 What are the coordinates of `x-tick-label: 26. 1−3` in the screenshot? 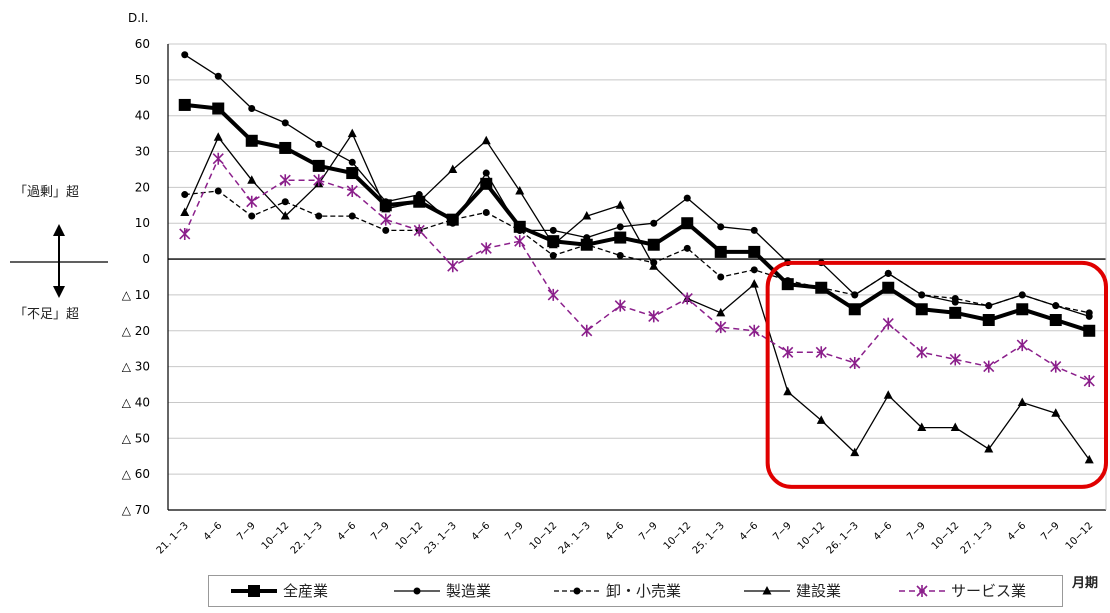 It's located at (843, 538).